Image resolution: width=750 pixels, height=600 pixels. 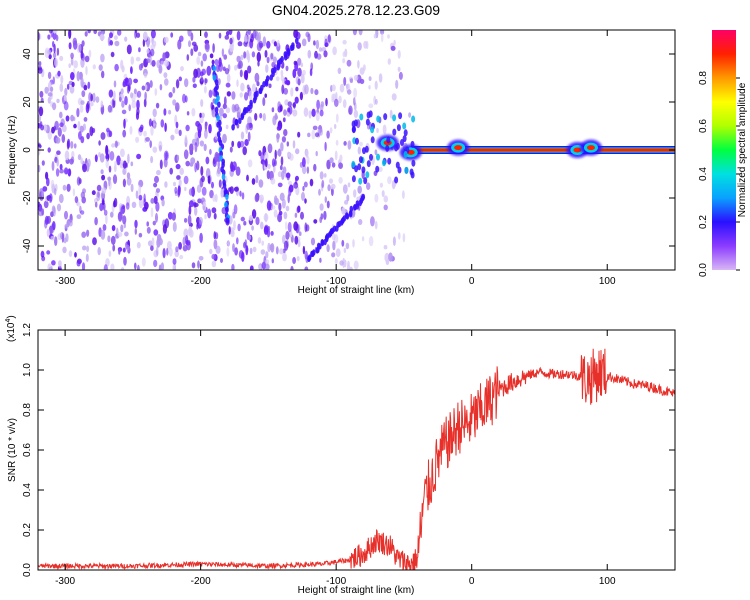 What do you see at coordinates (11, 328) in the screenshot?
I see `svg-text: (x104)` at bounding box center [11, 328].